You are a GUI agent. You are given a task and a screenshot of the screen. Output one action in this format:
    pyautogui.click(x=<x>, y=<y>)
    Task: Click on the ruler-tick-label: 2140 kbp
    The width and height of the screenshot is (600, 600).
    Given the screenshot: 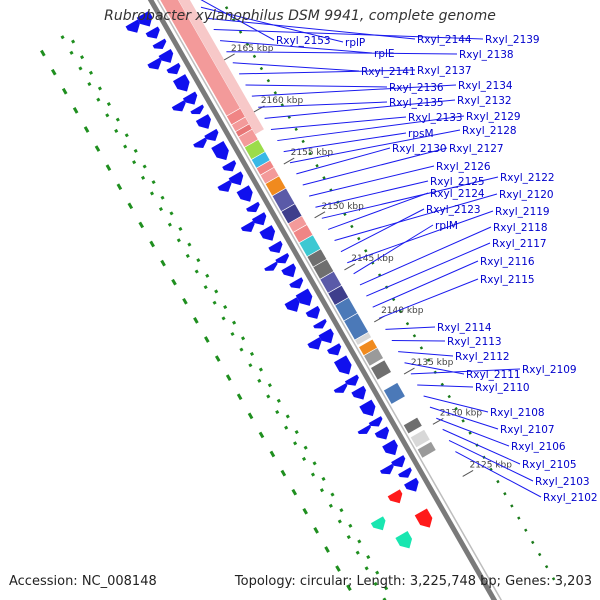 What is the action you would take?
    pyautogui.click(x=402, y=311)
    